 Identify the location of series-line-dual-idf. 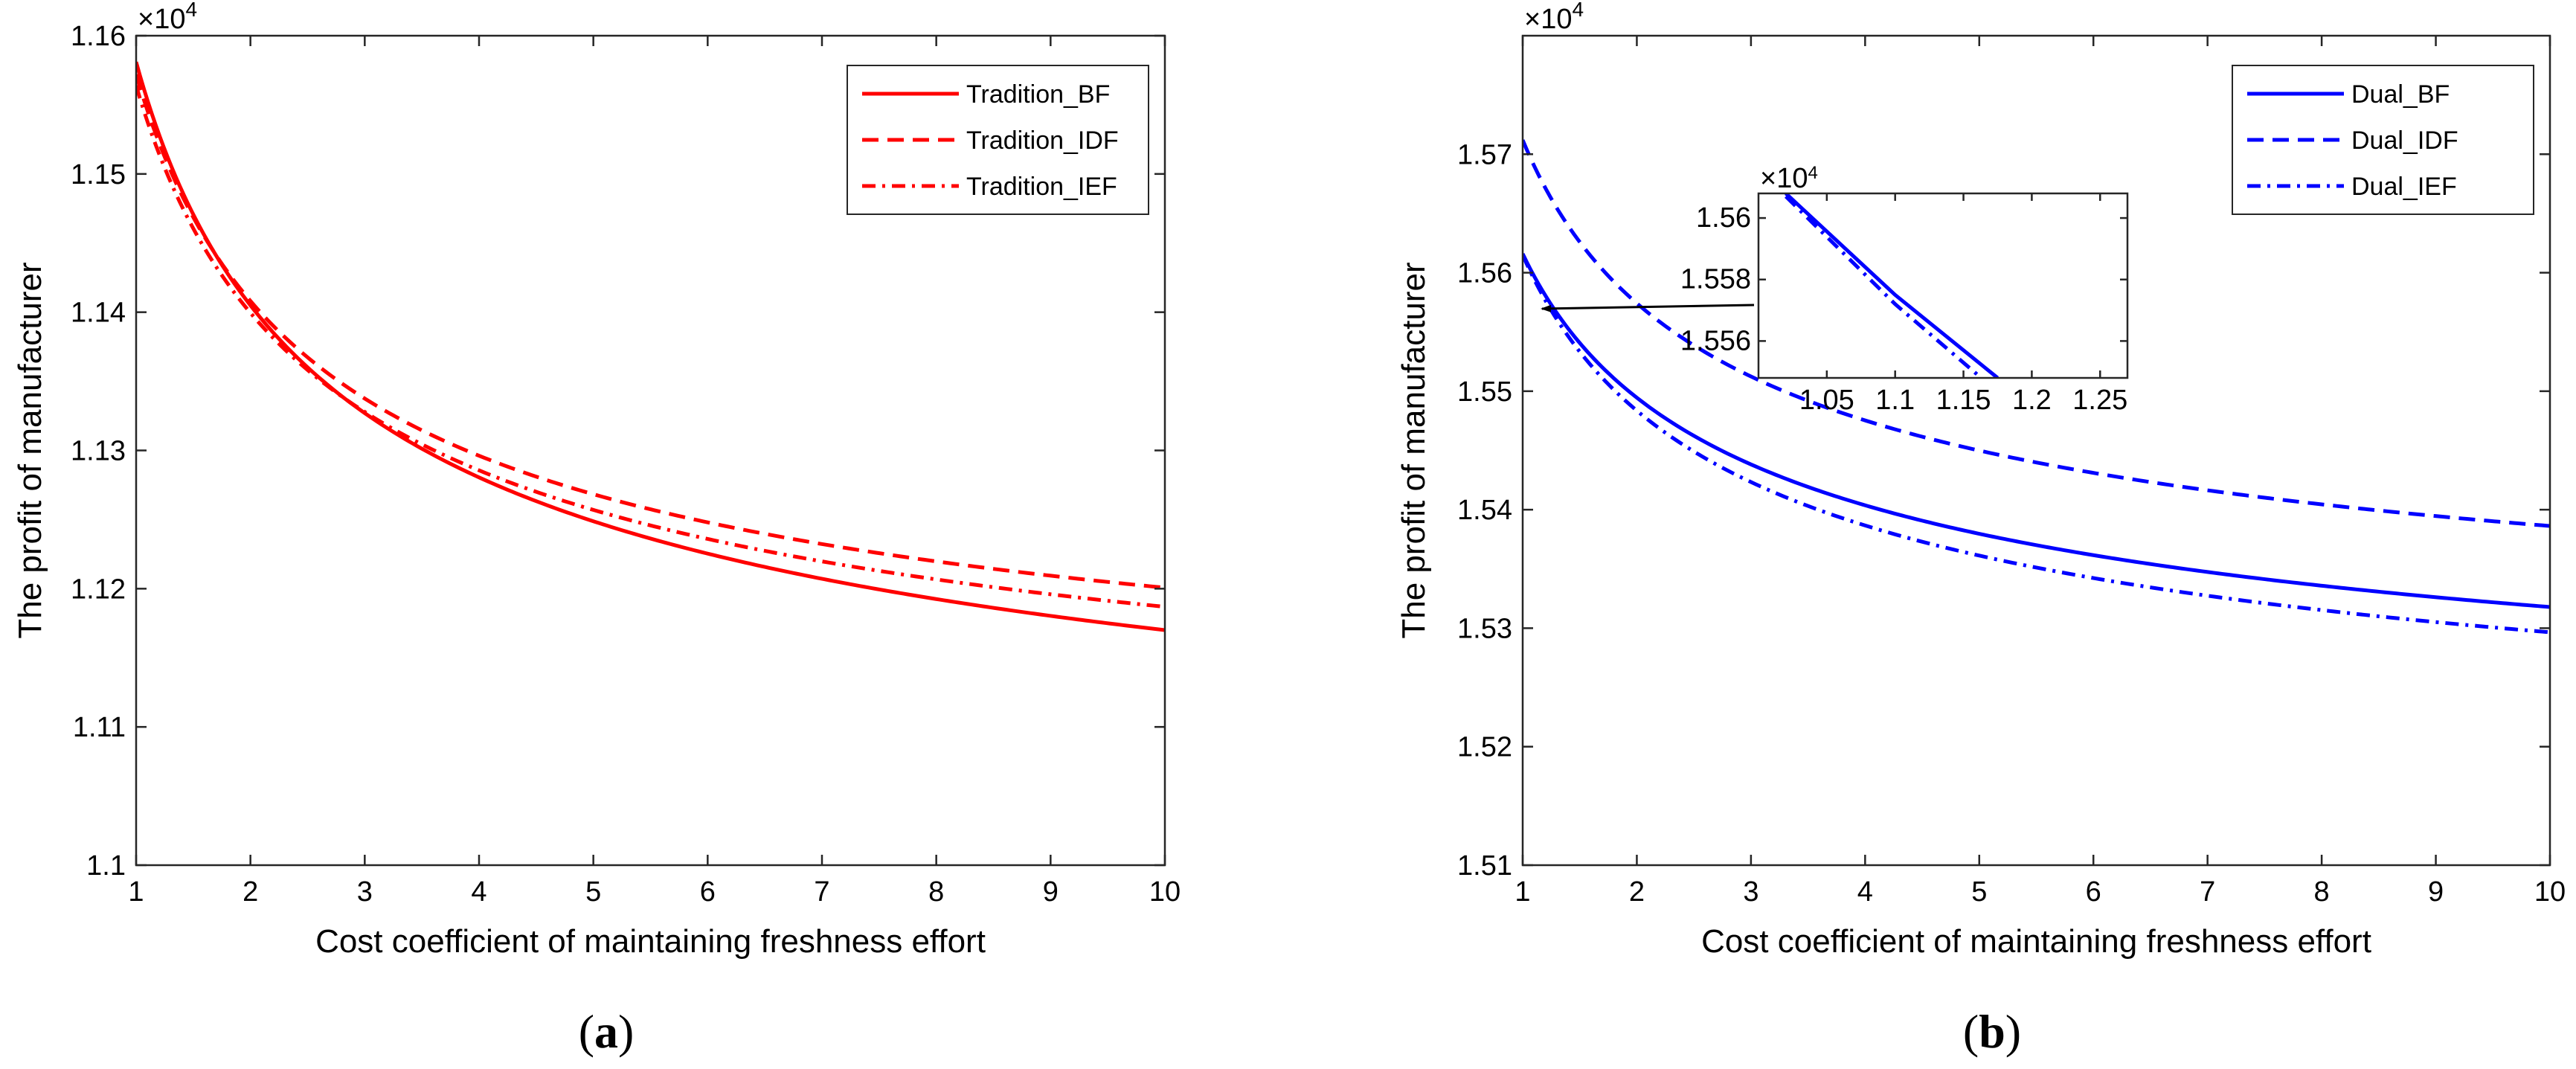
(2036, 333).